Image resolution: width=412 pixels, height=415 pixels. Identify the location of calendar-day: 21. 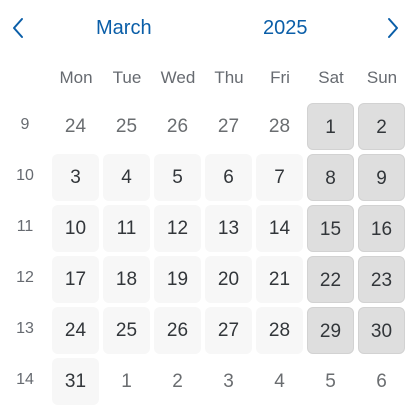
(279, 279).